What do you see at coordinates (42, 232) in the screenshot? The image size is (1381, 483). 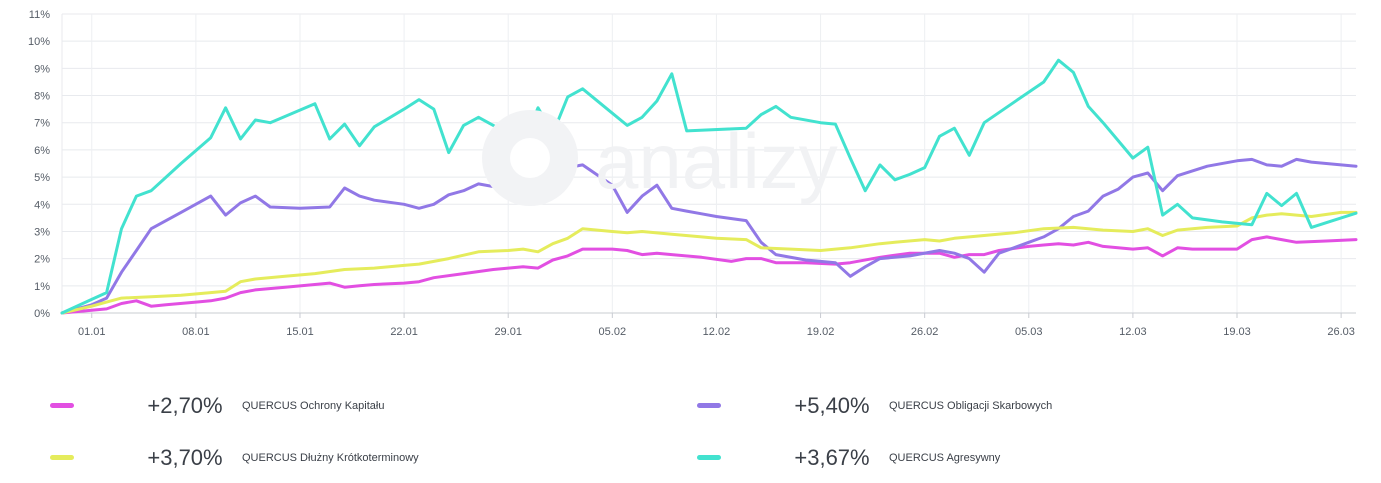 I see `y-tick-label: 3%` at bounding box center [42, 232].